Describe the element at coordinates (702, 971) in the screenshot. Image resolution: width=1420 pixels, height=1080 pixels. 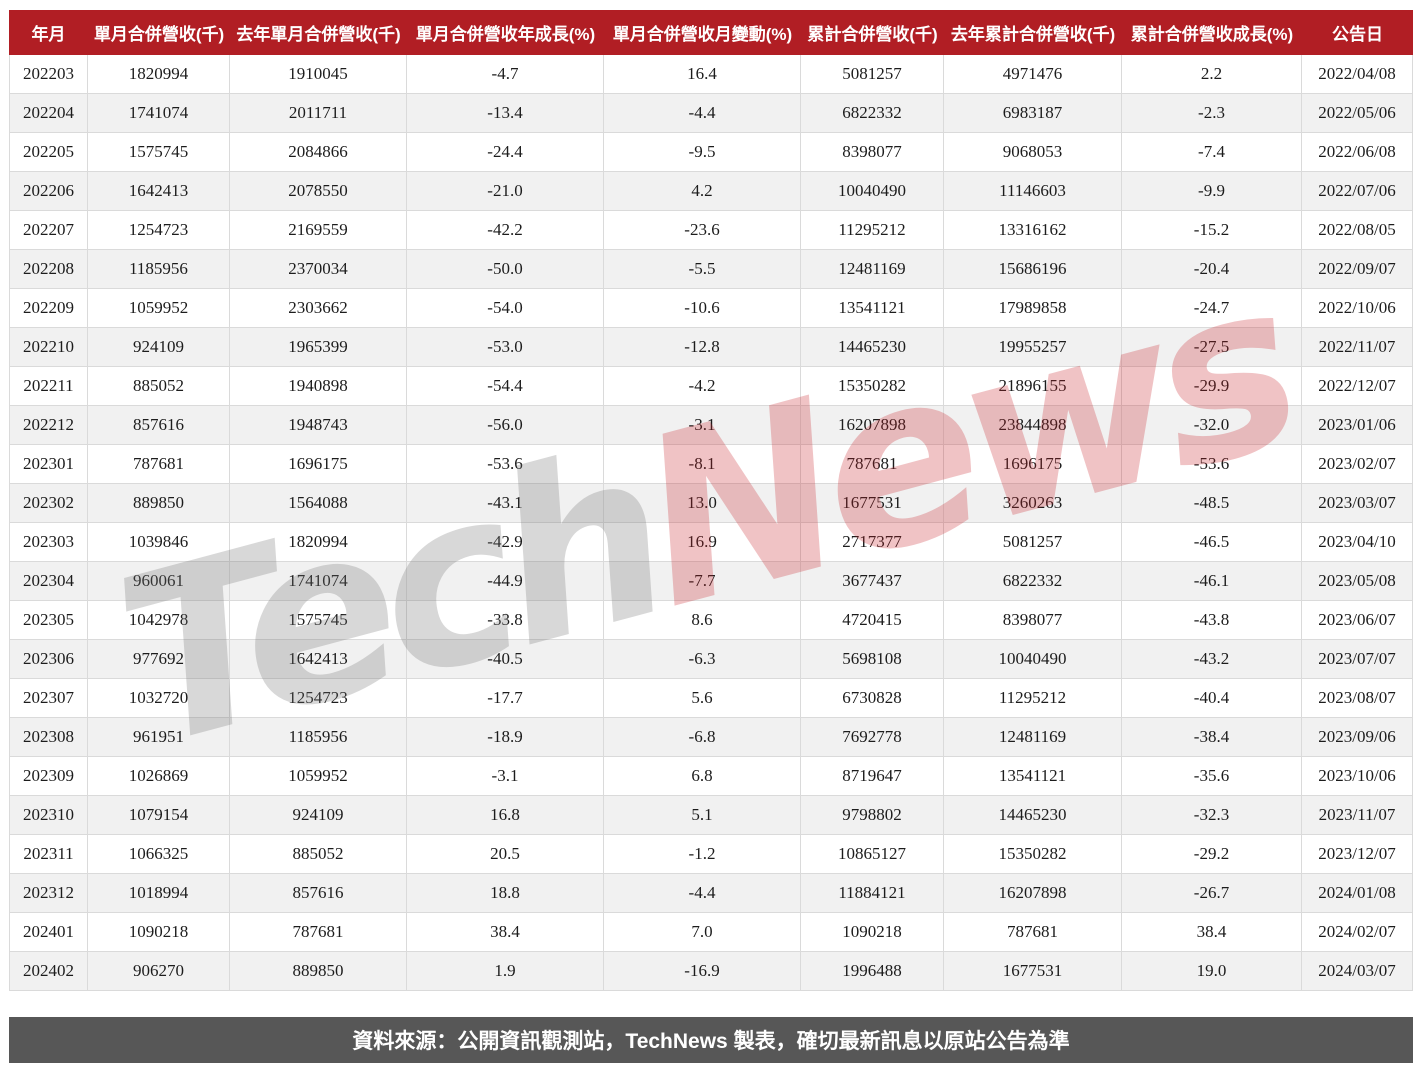
I see `table-cell: -16.9` at that location.